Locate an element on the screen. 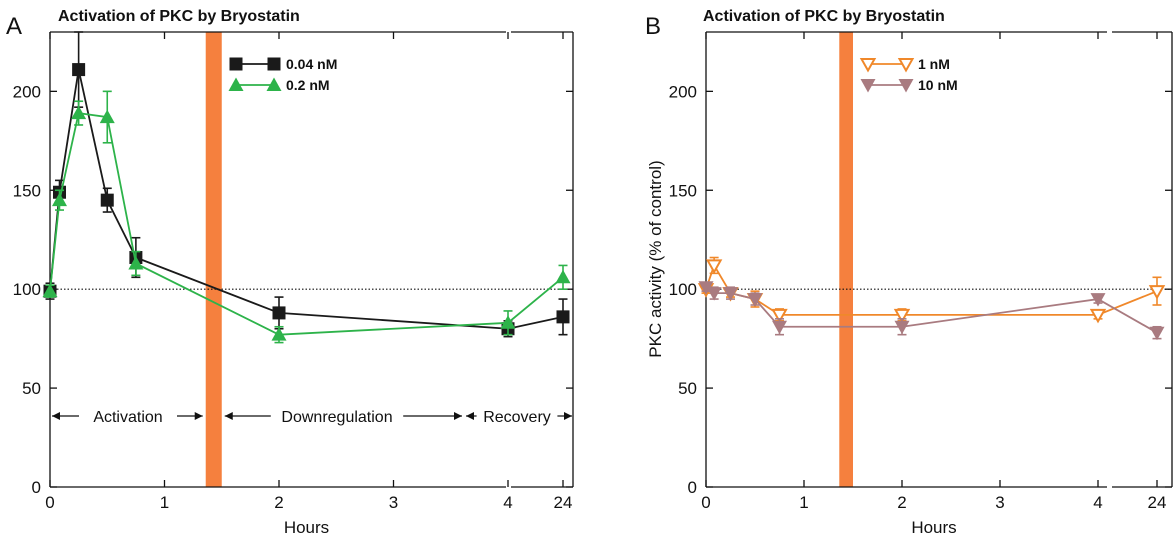 Image resolution: width=1176 pixels, height=540 pixels. legend-label: 1 nM is located at coordinates (934, 64).